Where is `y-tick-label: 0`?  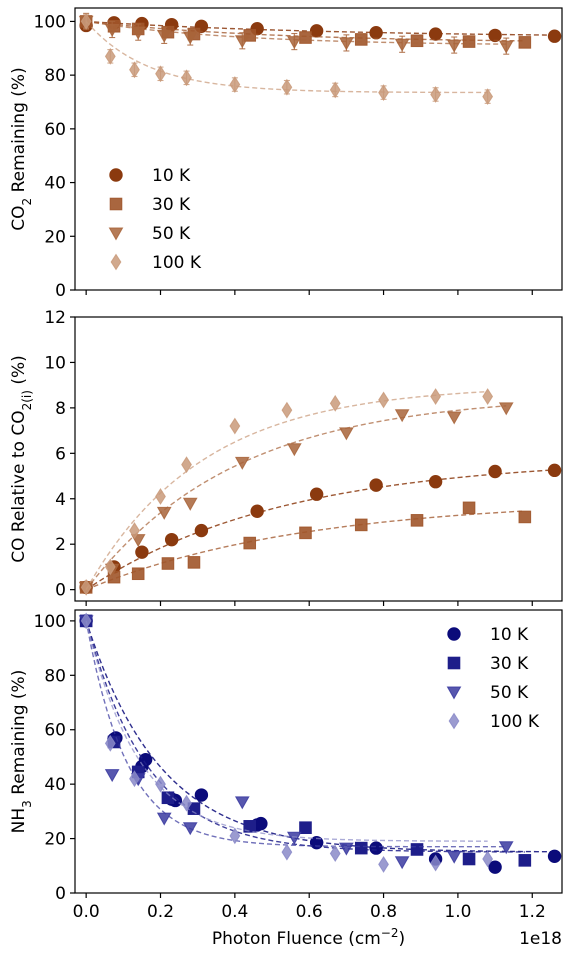
y-tick-label: 0 is located at coordinates (60, 894).